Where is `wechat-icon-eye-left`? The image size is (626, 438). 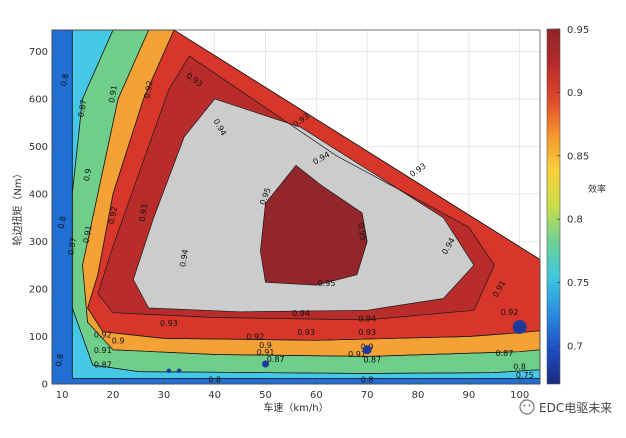
wechat-icon-eye-left is located at coordinates (524, 405).